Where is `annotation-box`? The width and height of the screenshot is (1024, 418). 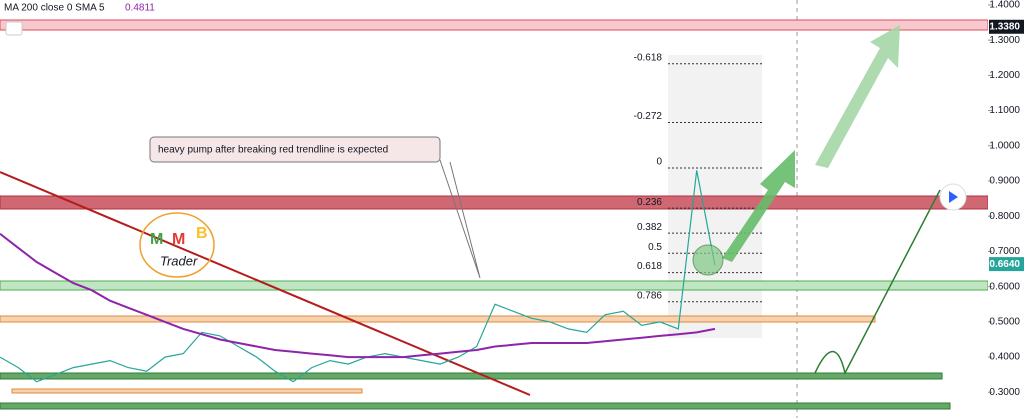
annotation-box is located at coordinates (295, 149).